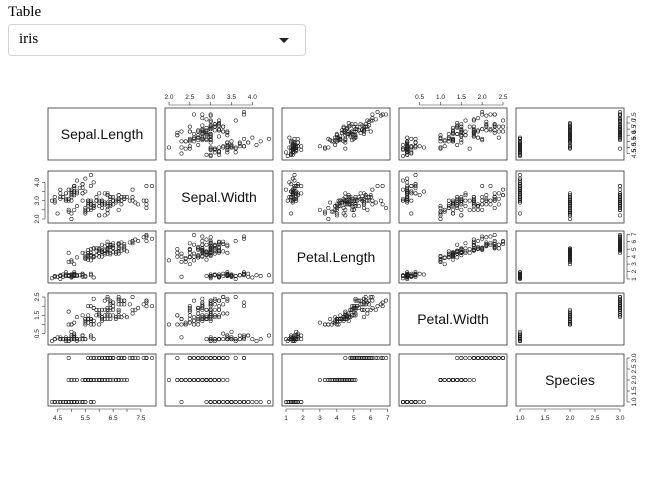  Describe the element at coordinates (303, 418) in the screenshot. I see `tick-label: 2` at that location.